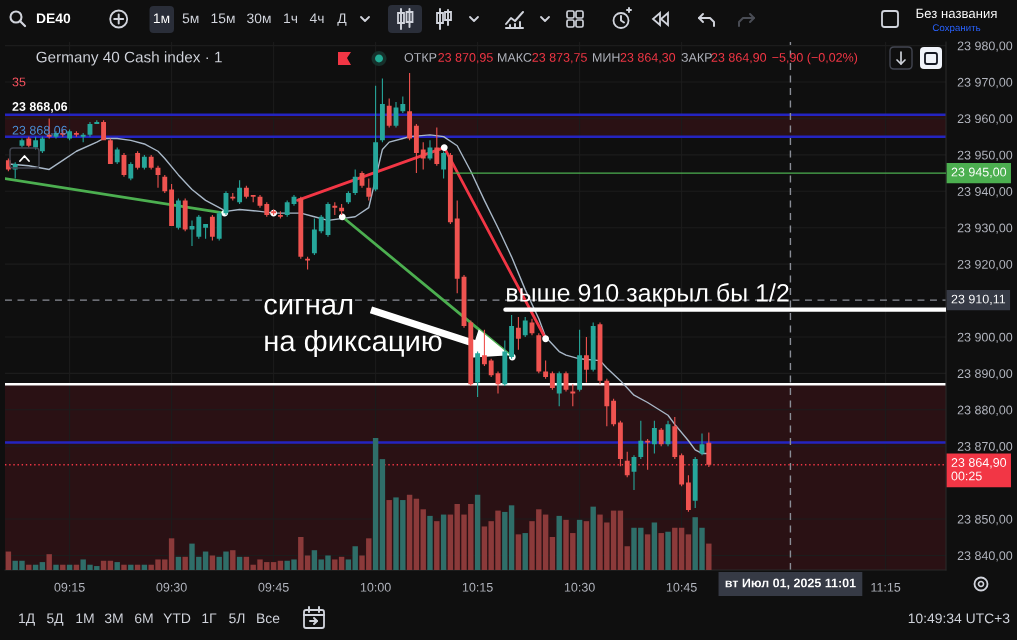 This screenshot has width=1017, height=640. I want to click on ref-line-label: 23 864,90 00:25, so click(979, 469).